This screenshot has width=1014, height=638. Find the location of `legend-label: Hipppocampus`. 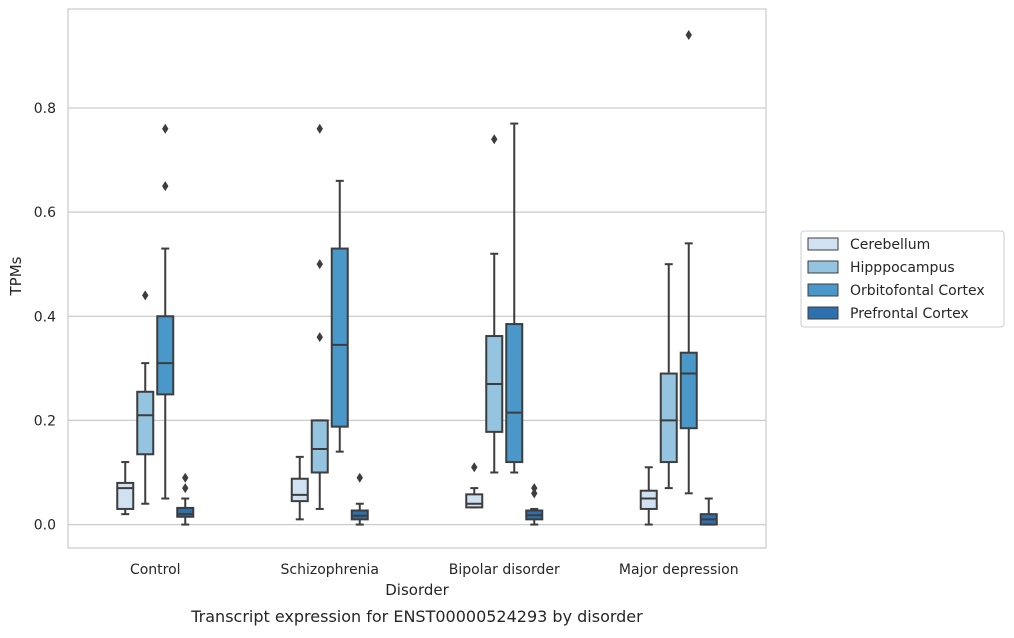

legend-label: Hipppocampus is located at coordinates (902, 268).